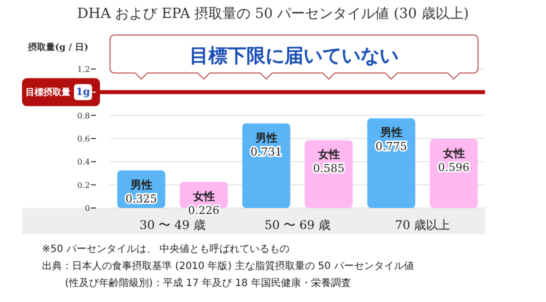  What do you see at coordinates (294, 56) in the screenshot?
I see `text: 目標下限に届いていない` at bounding box center [294, 56].